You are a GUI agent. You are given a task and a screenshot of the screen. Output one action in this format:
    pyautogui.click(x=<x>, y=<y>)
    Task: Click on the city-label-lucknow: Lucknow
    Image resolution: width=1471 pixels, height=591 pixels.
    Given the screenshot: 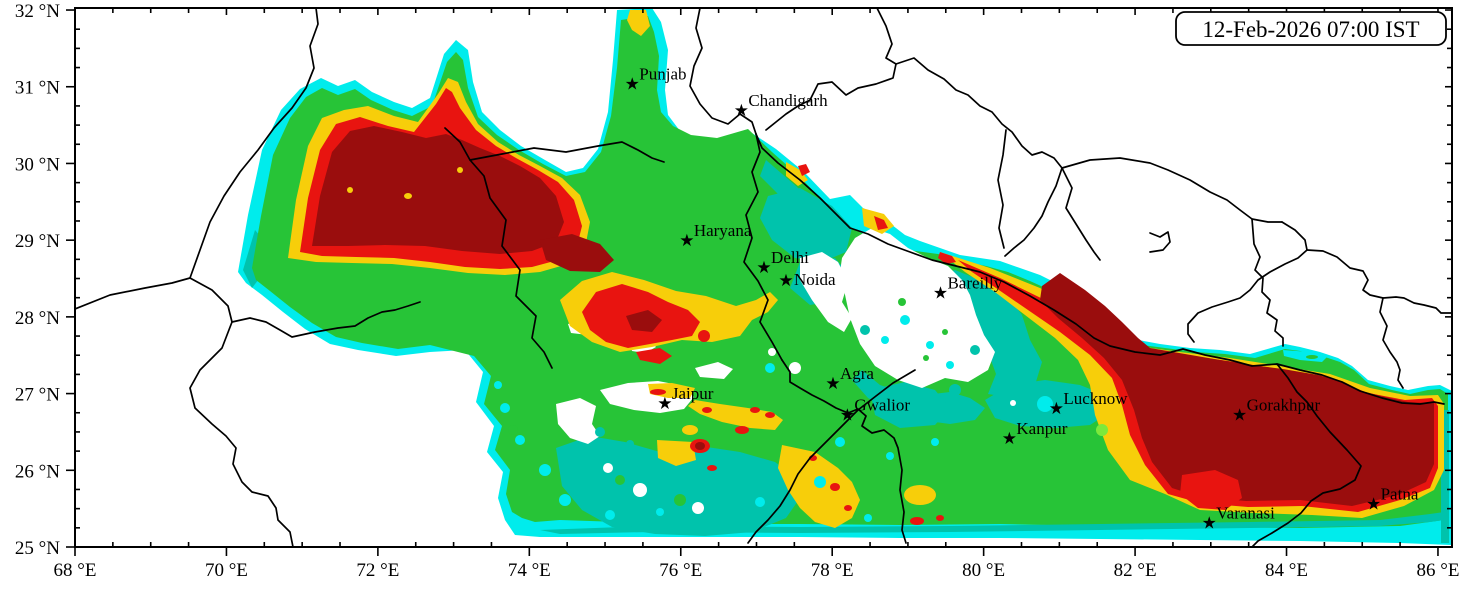 What is the action you would take?
    pyautogui.click(x=1095, y=398)
    